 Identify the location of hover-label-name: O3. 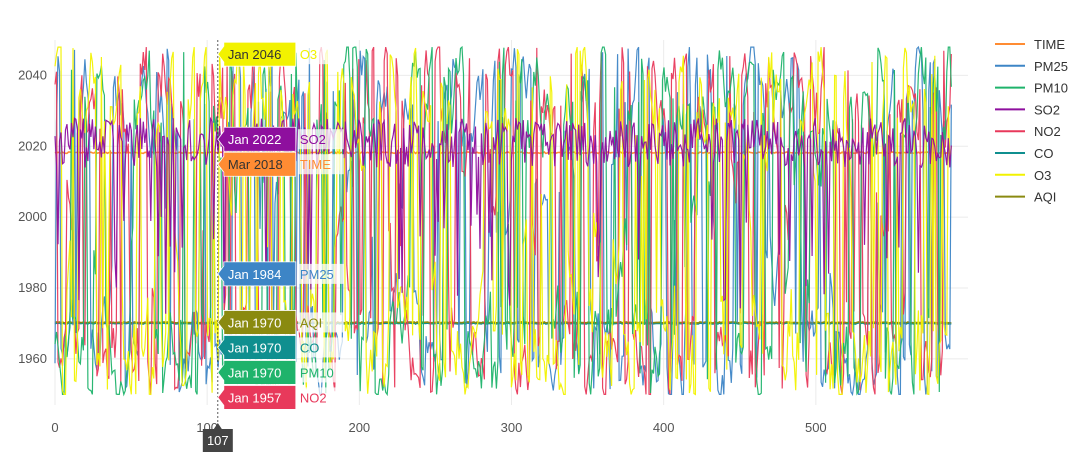
(308, 54).